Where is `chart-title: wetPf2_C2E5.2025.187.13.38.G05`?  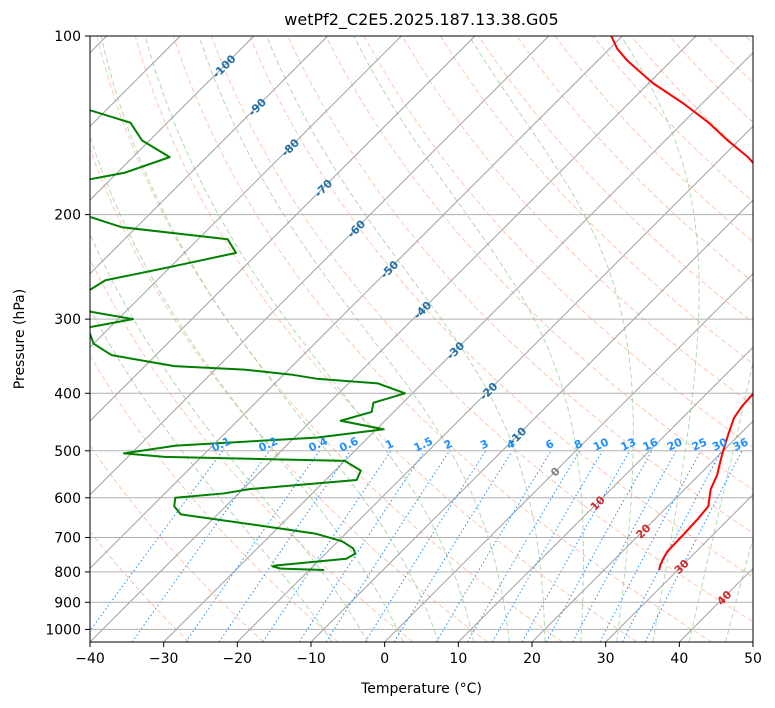 chart-title: wetPf2_C2E5.2025.187.13.38.G05 is located at coordinates (421, 20).